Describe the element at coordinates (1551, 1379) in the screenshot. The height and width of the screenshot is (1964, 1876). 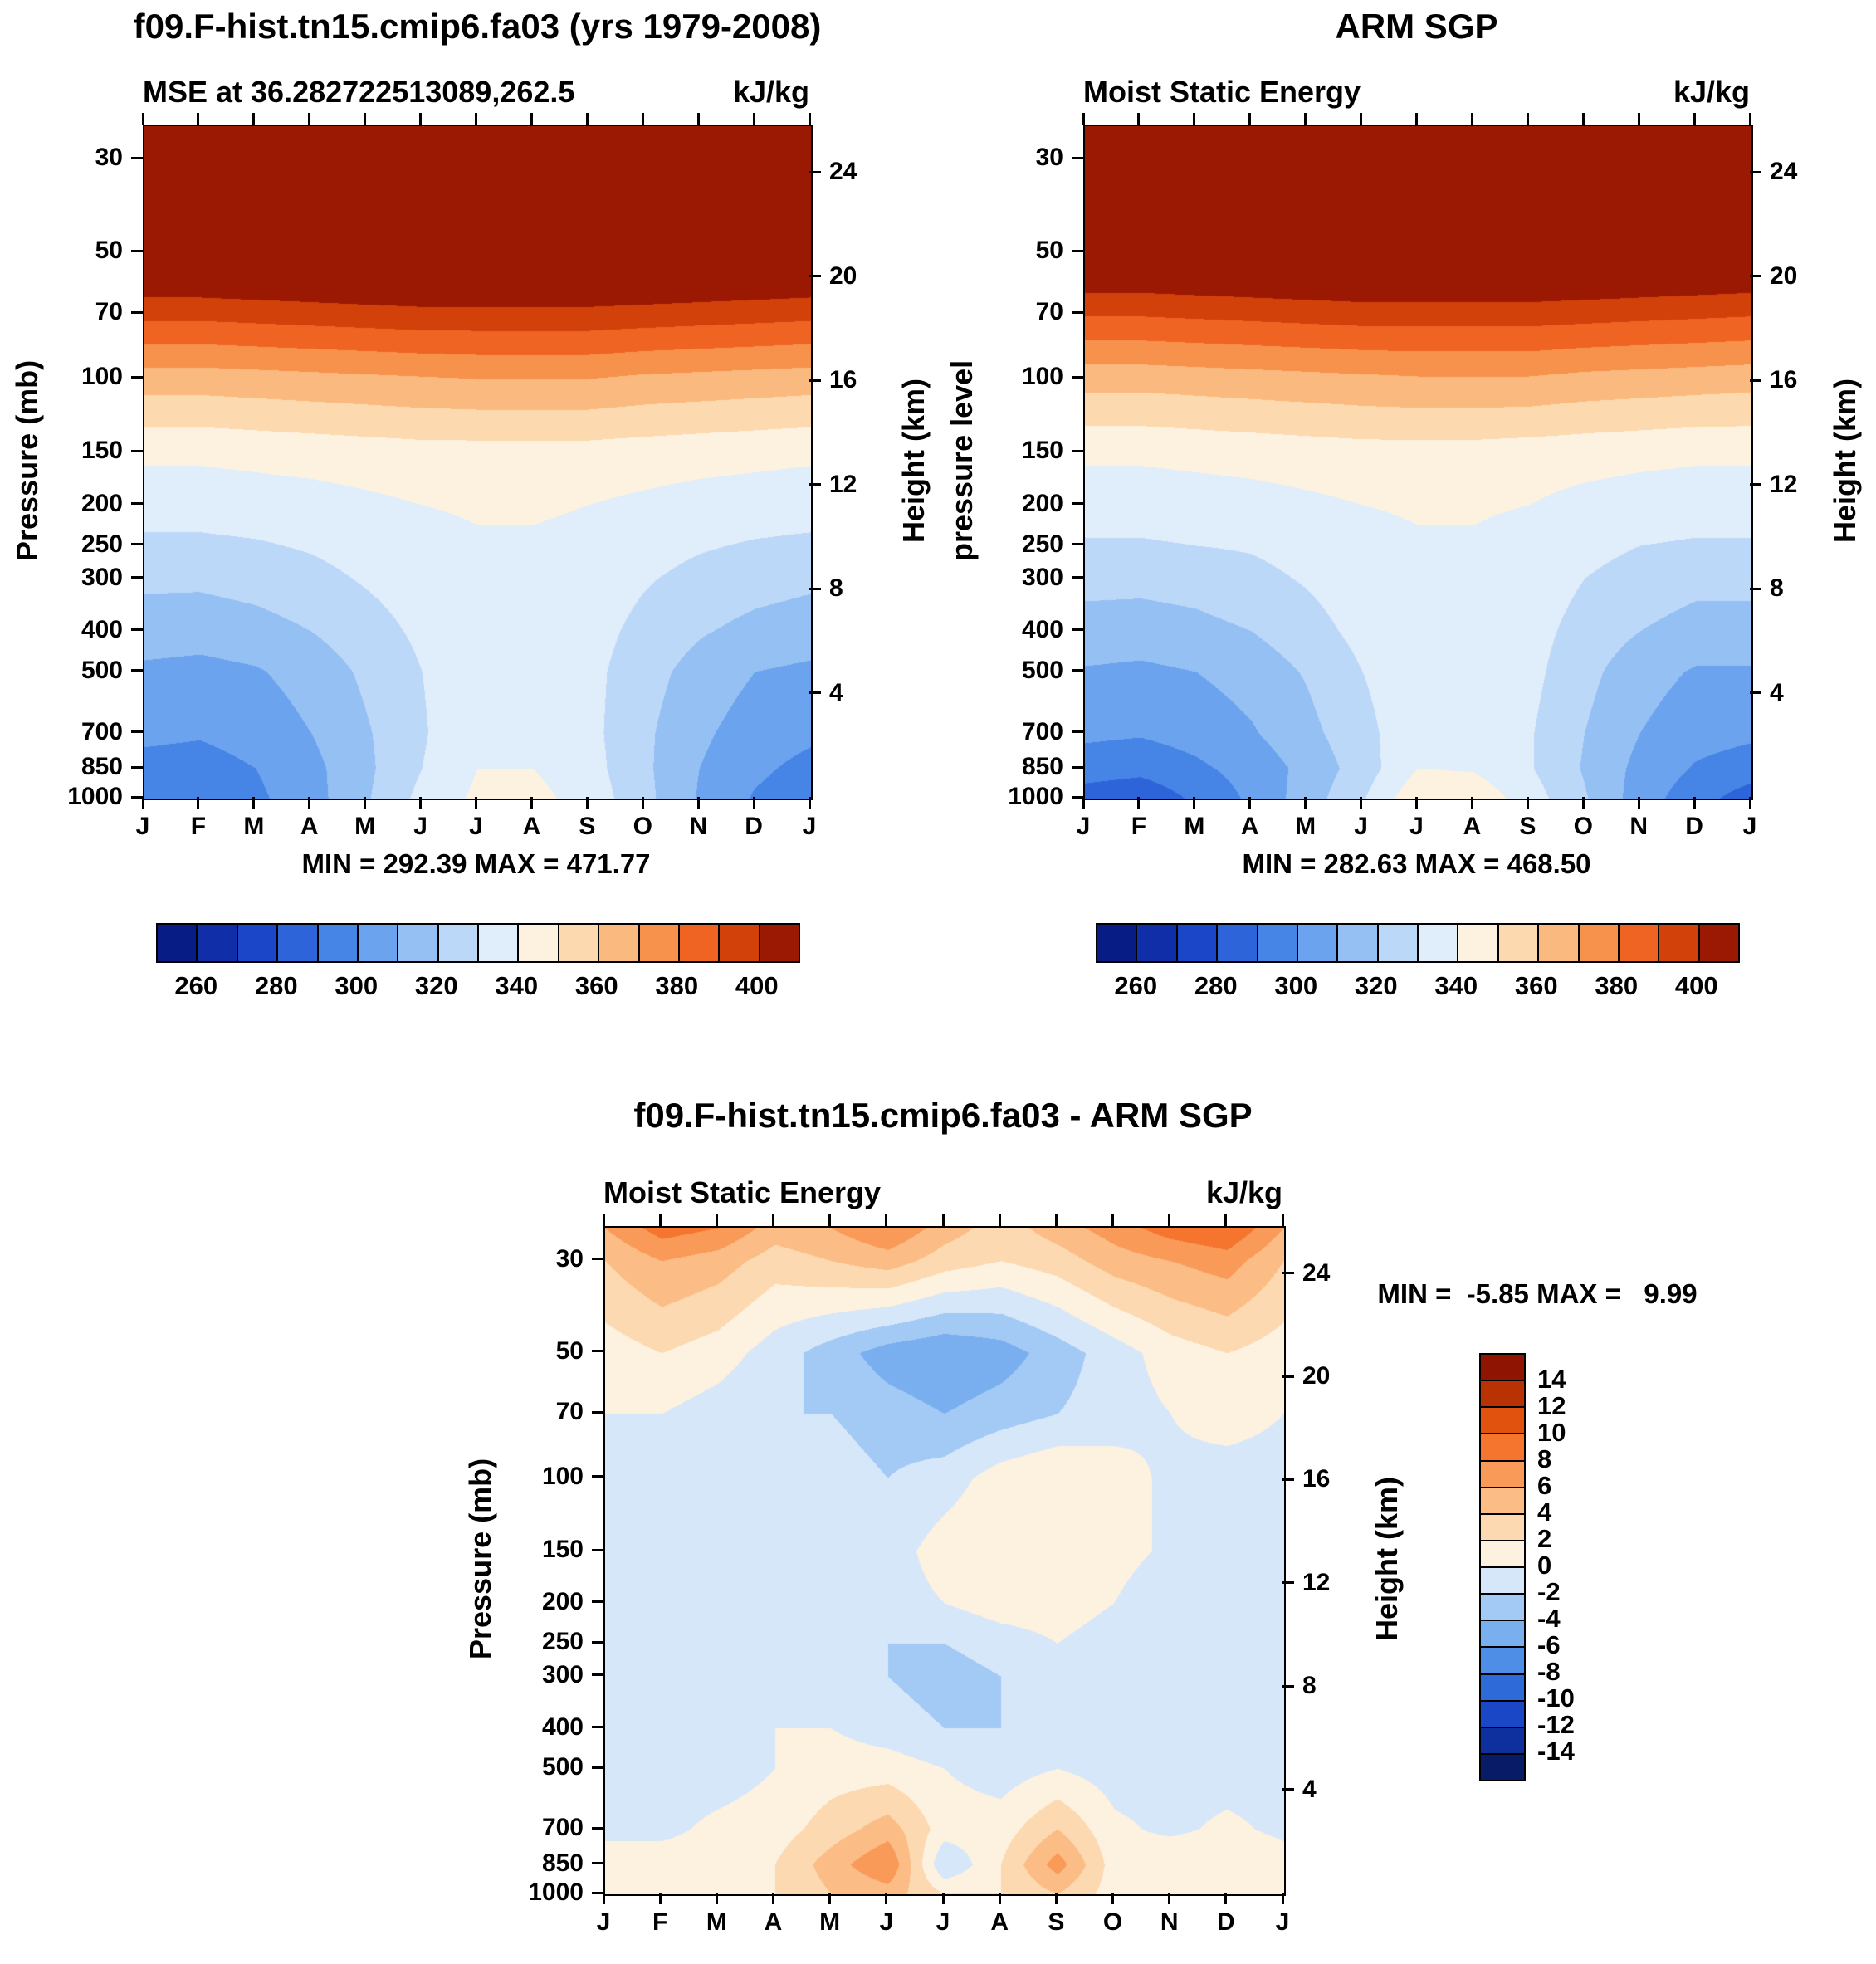
I see `colorbar-label: 14` at that location.